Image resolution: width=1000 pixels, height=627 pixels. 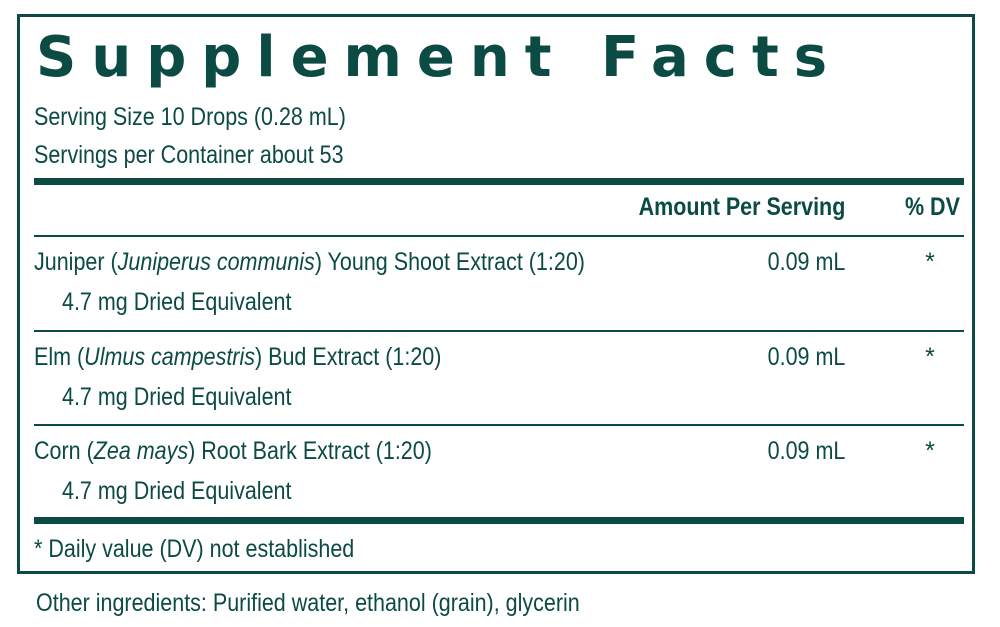 I want to click on panel-title: Supplement Facts, so click(x=439, y=57).